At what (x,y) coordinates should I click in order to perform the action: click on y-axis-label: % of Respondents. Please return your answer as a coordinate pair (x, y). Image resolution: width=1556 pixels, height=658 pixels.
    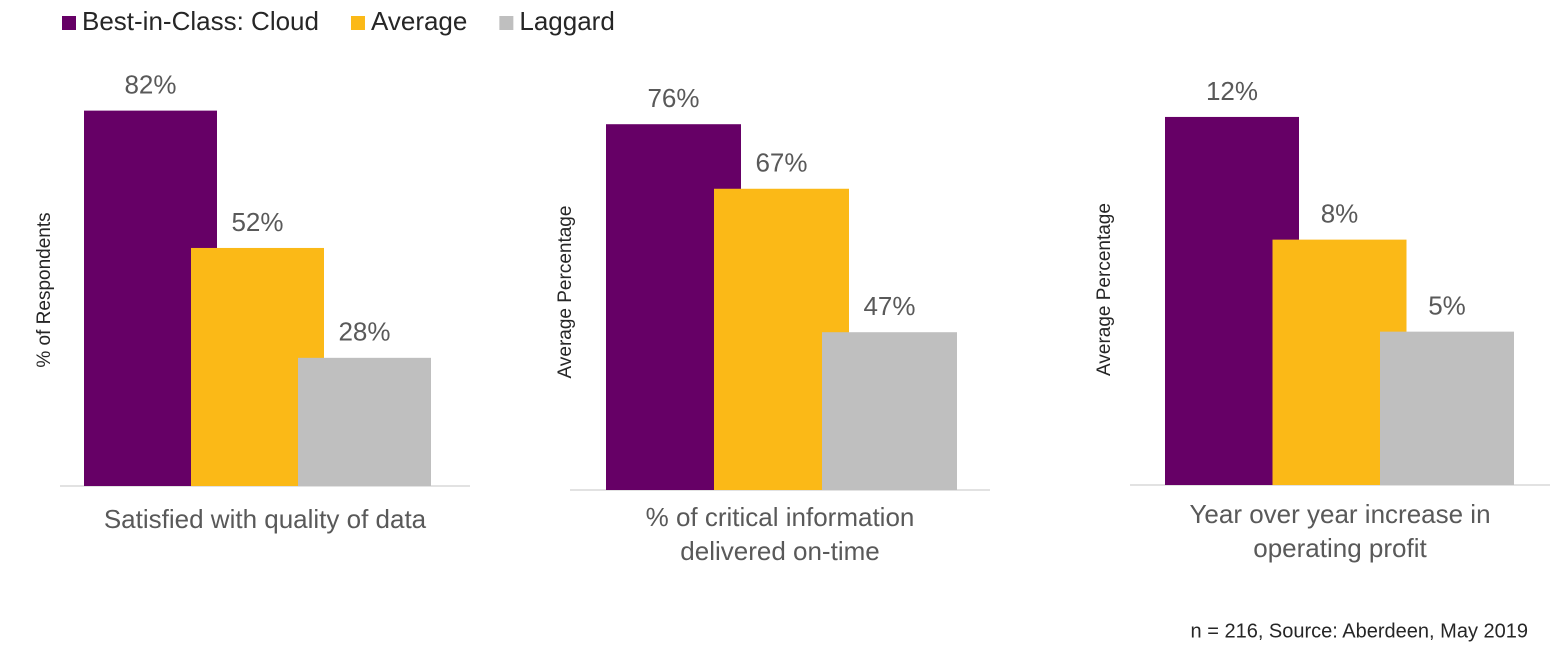
    Looking at the image, I should click on (44, 289).